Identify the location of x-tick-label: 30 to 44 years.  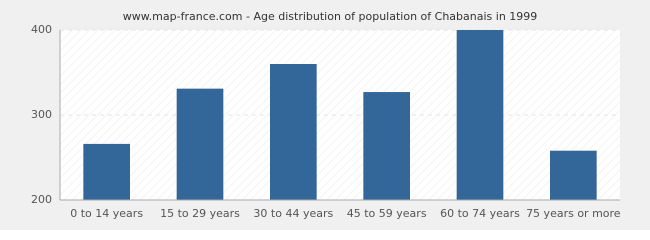
(293, 213).